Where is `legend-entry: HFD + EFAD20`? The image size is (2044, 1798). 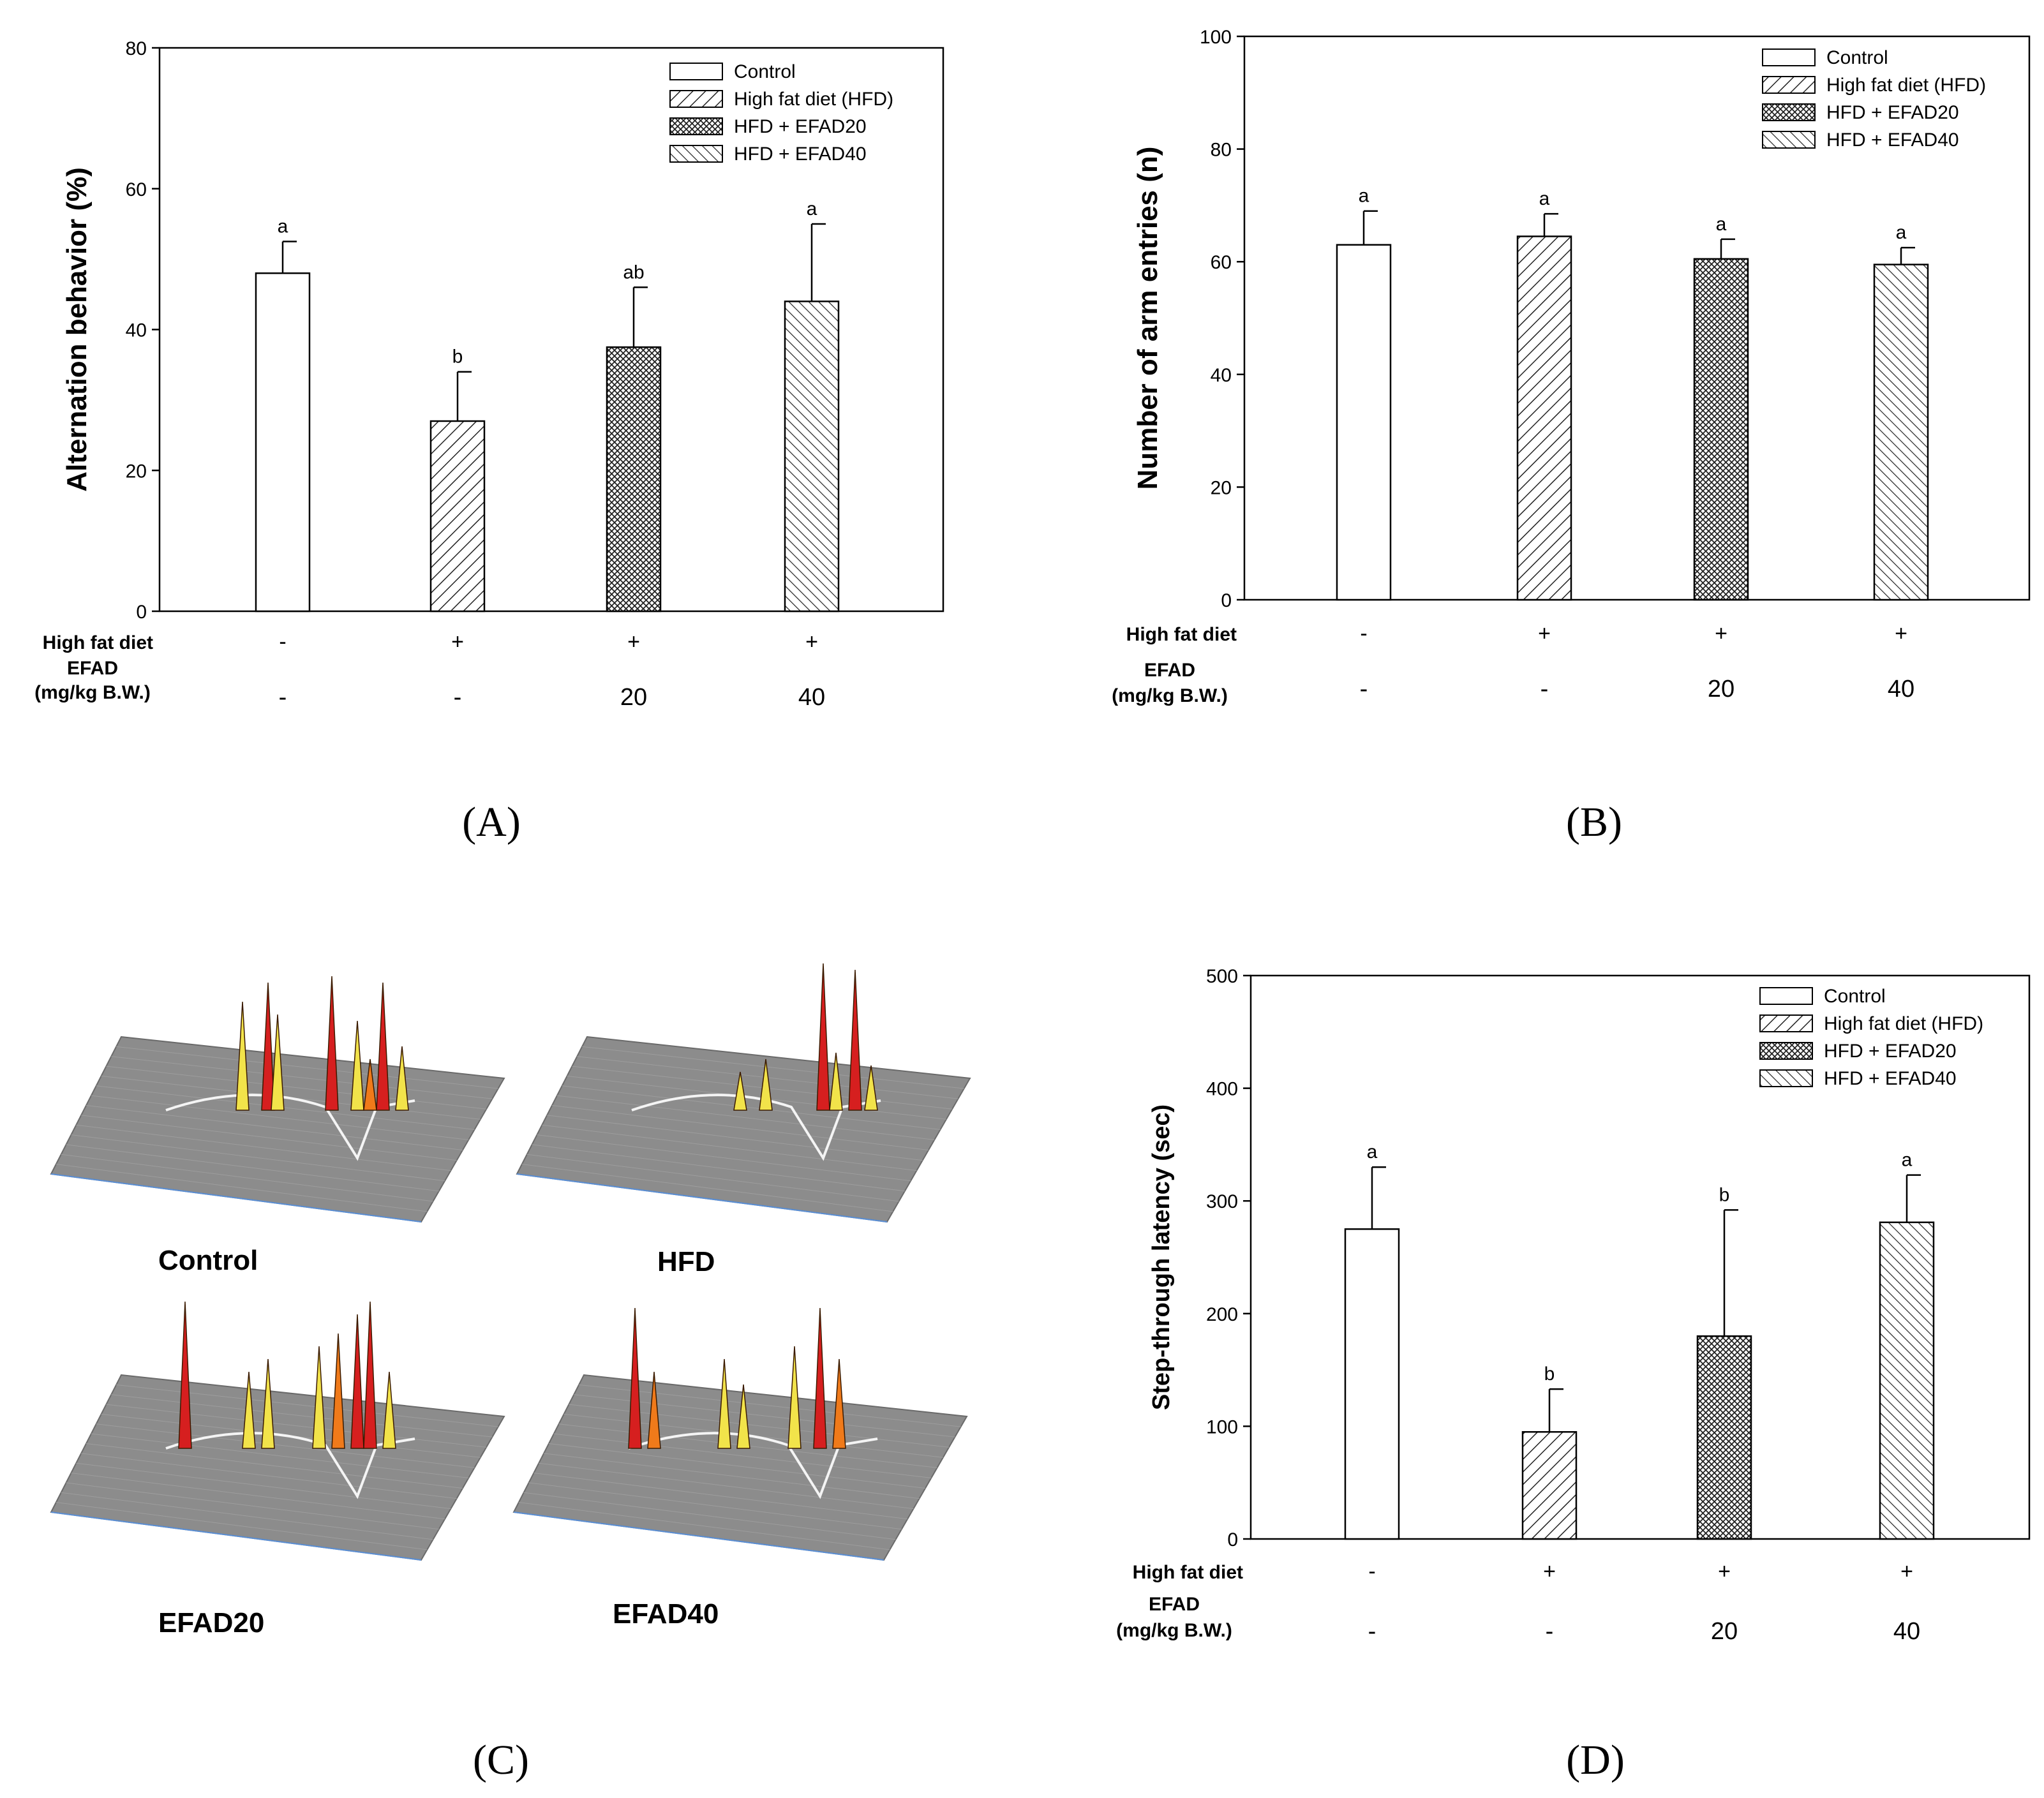 legend-entry: HFD + EFAD20 is located at coordinates (800, 126).